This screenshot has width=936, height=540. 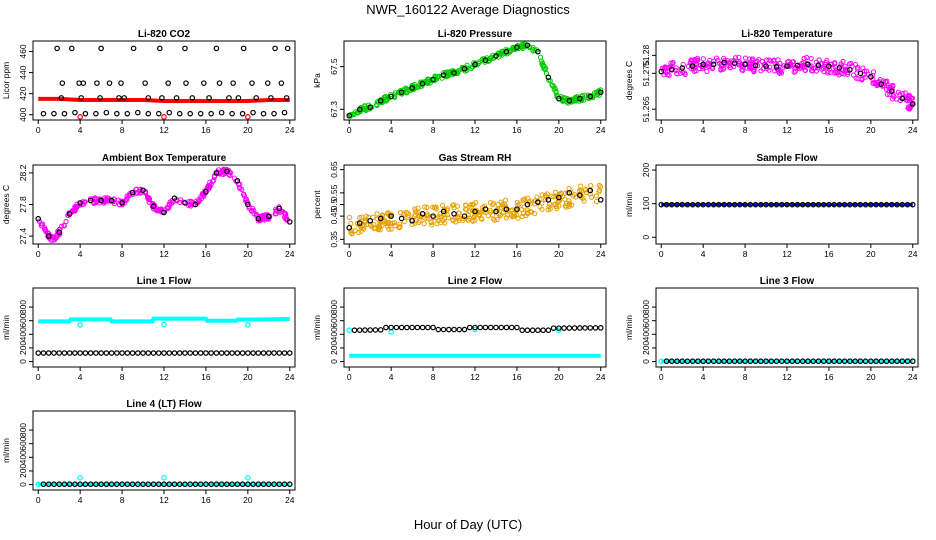 What do you see at coordinates (122, 130) in the screenshot?
I see `x-tick-label: 8` at bounding box center [122, 130].